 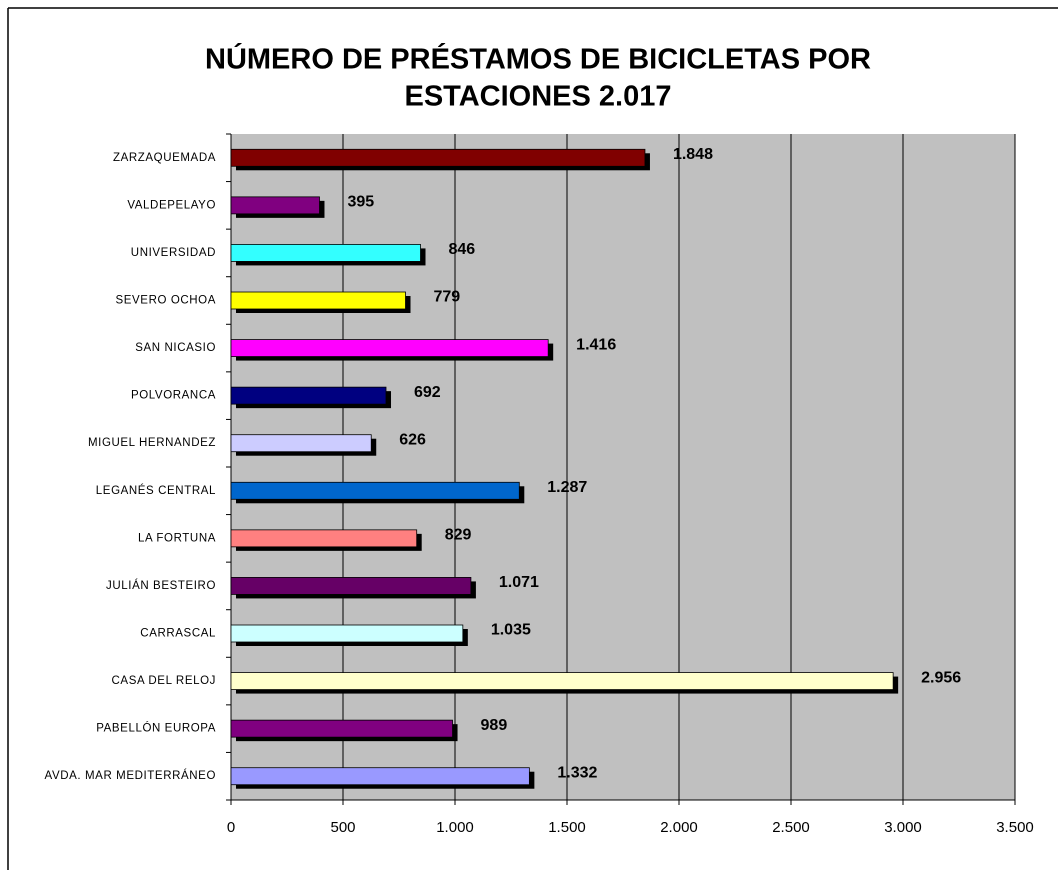 What do you see at coordinates (458, 535) in the screenshot?
I see `value-label: 829` at bounding box center [458, 535].